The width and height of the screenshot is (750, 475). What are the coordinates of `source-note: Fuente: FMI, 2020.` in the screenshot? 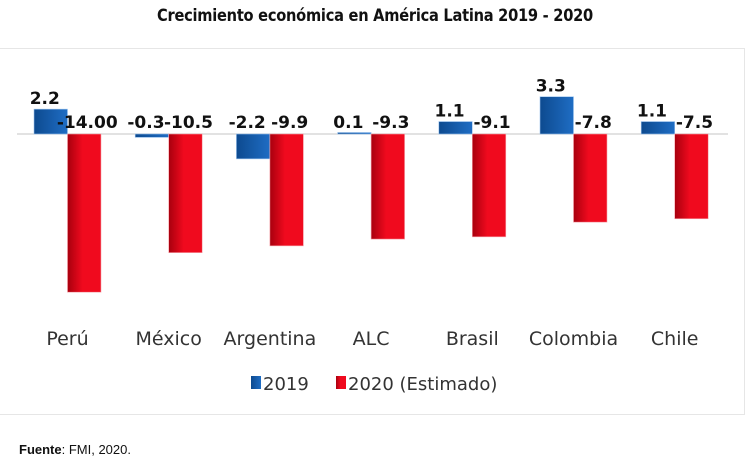 It's located at (75, 449).